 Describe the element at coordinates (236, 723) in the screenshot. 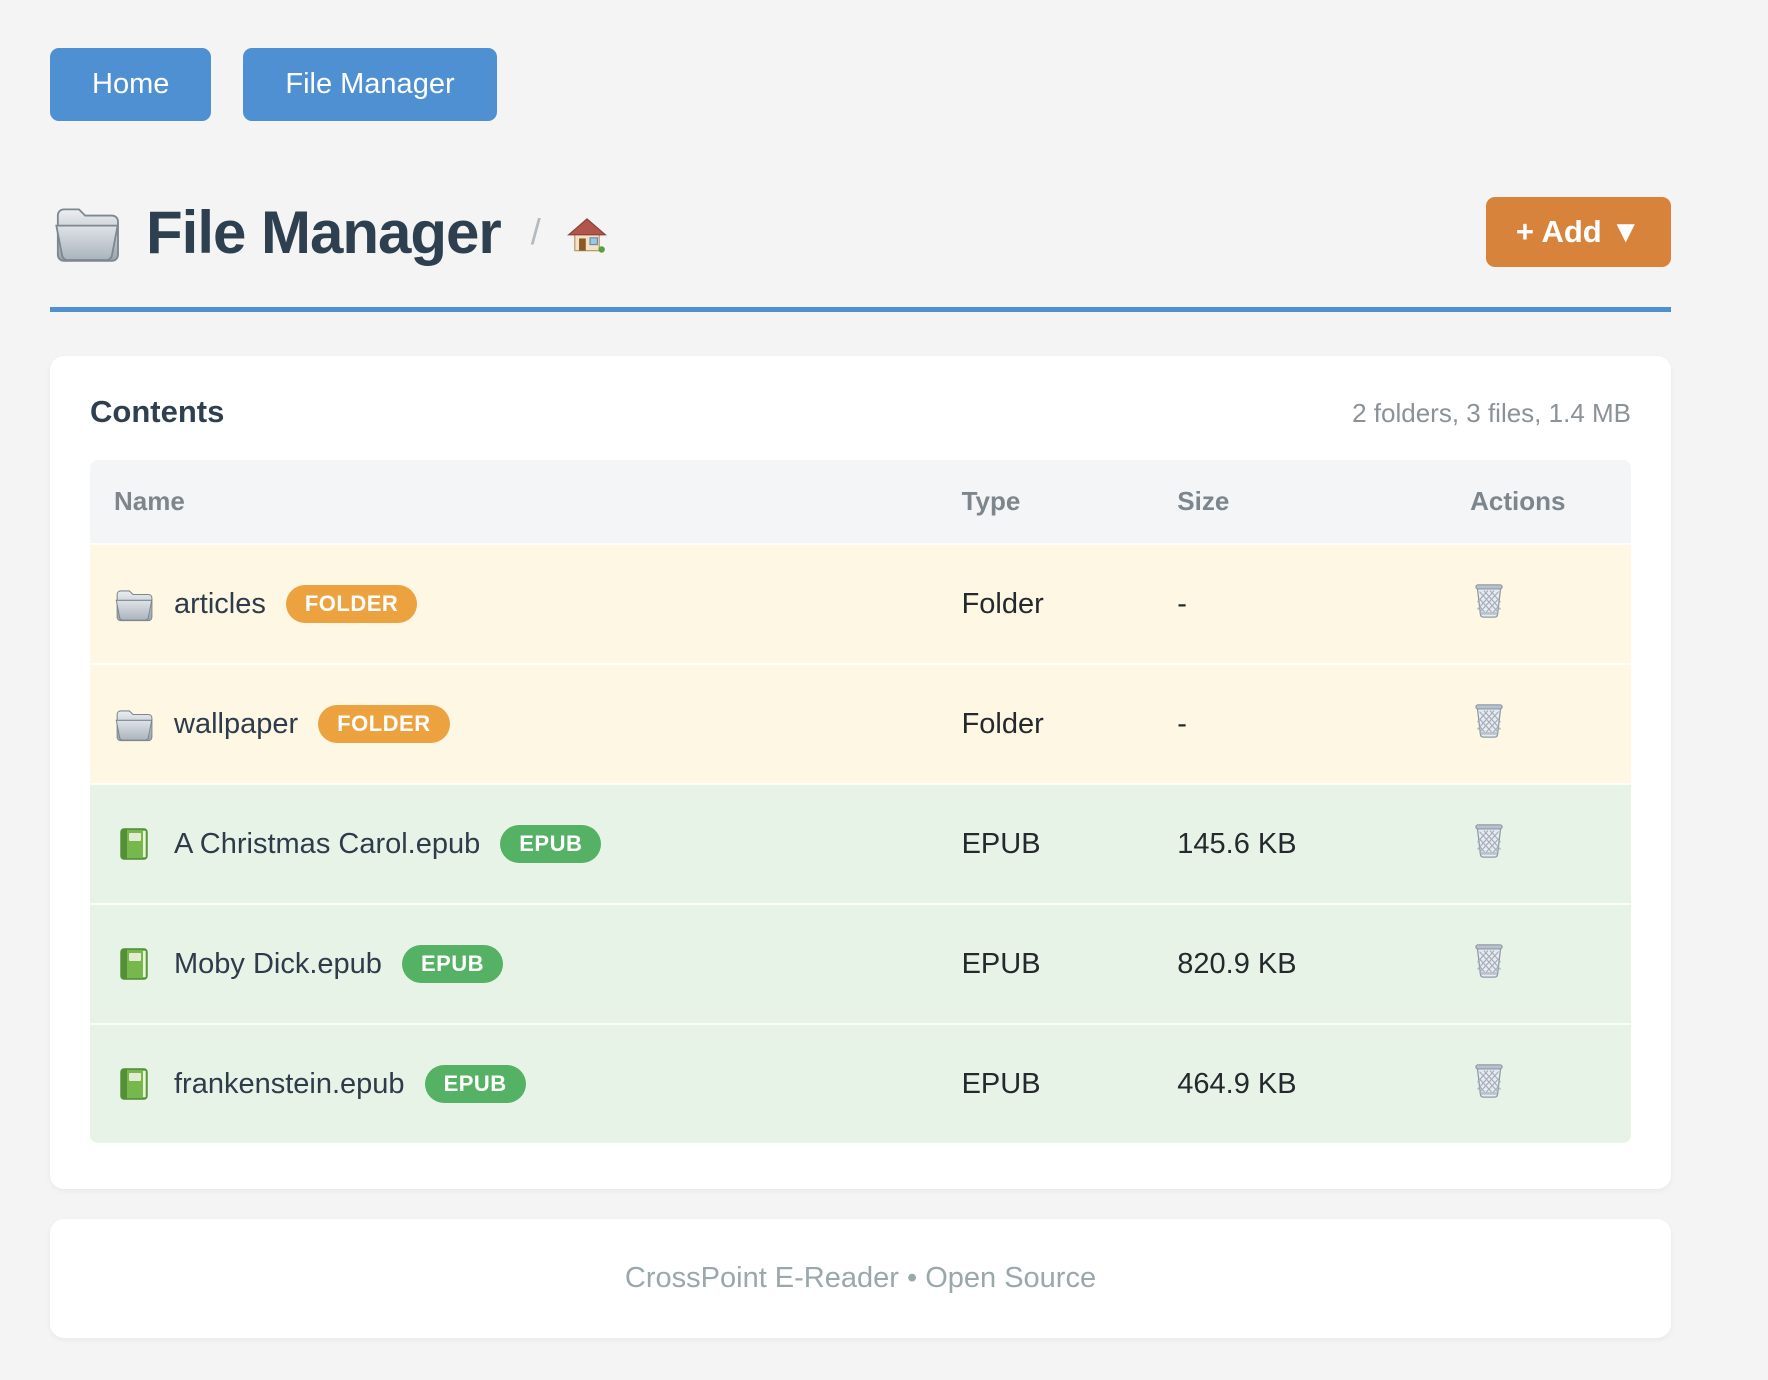

I see `file-name-link: wallpaper` at that location.